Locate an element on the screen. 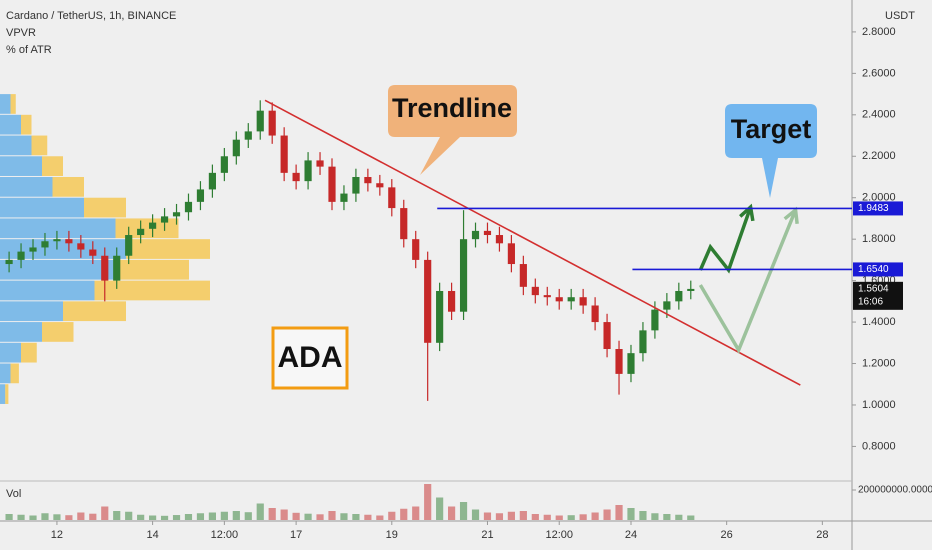 The image size is (932, 550). x-tick-label: 21 is located at coordinates (487, 535).